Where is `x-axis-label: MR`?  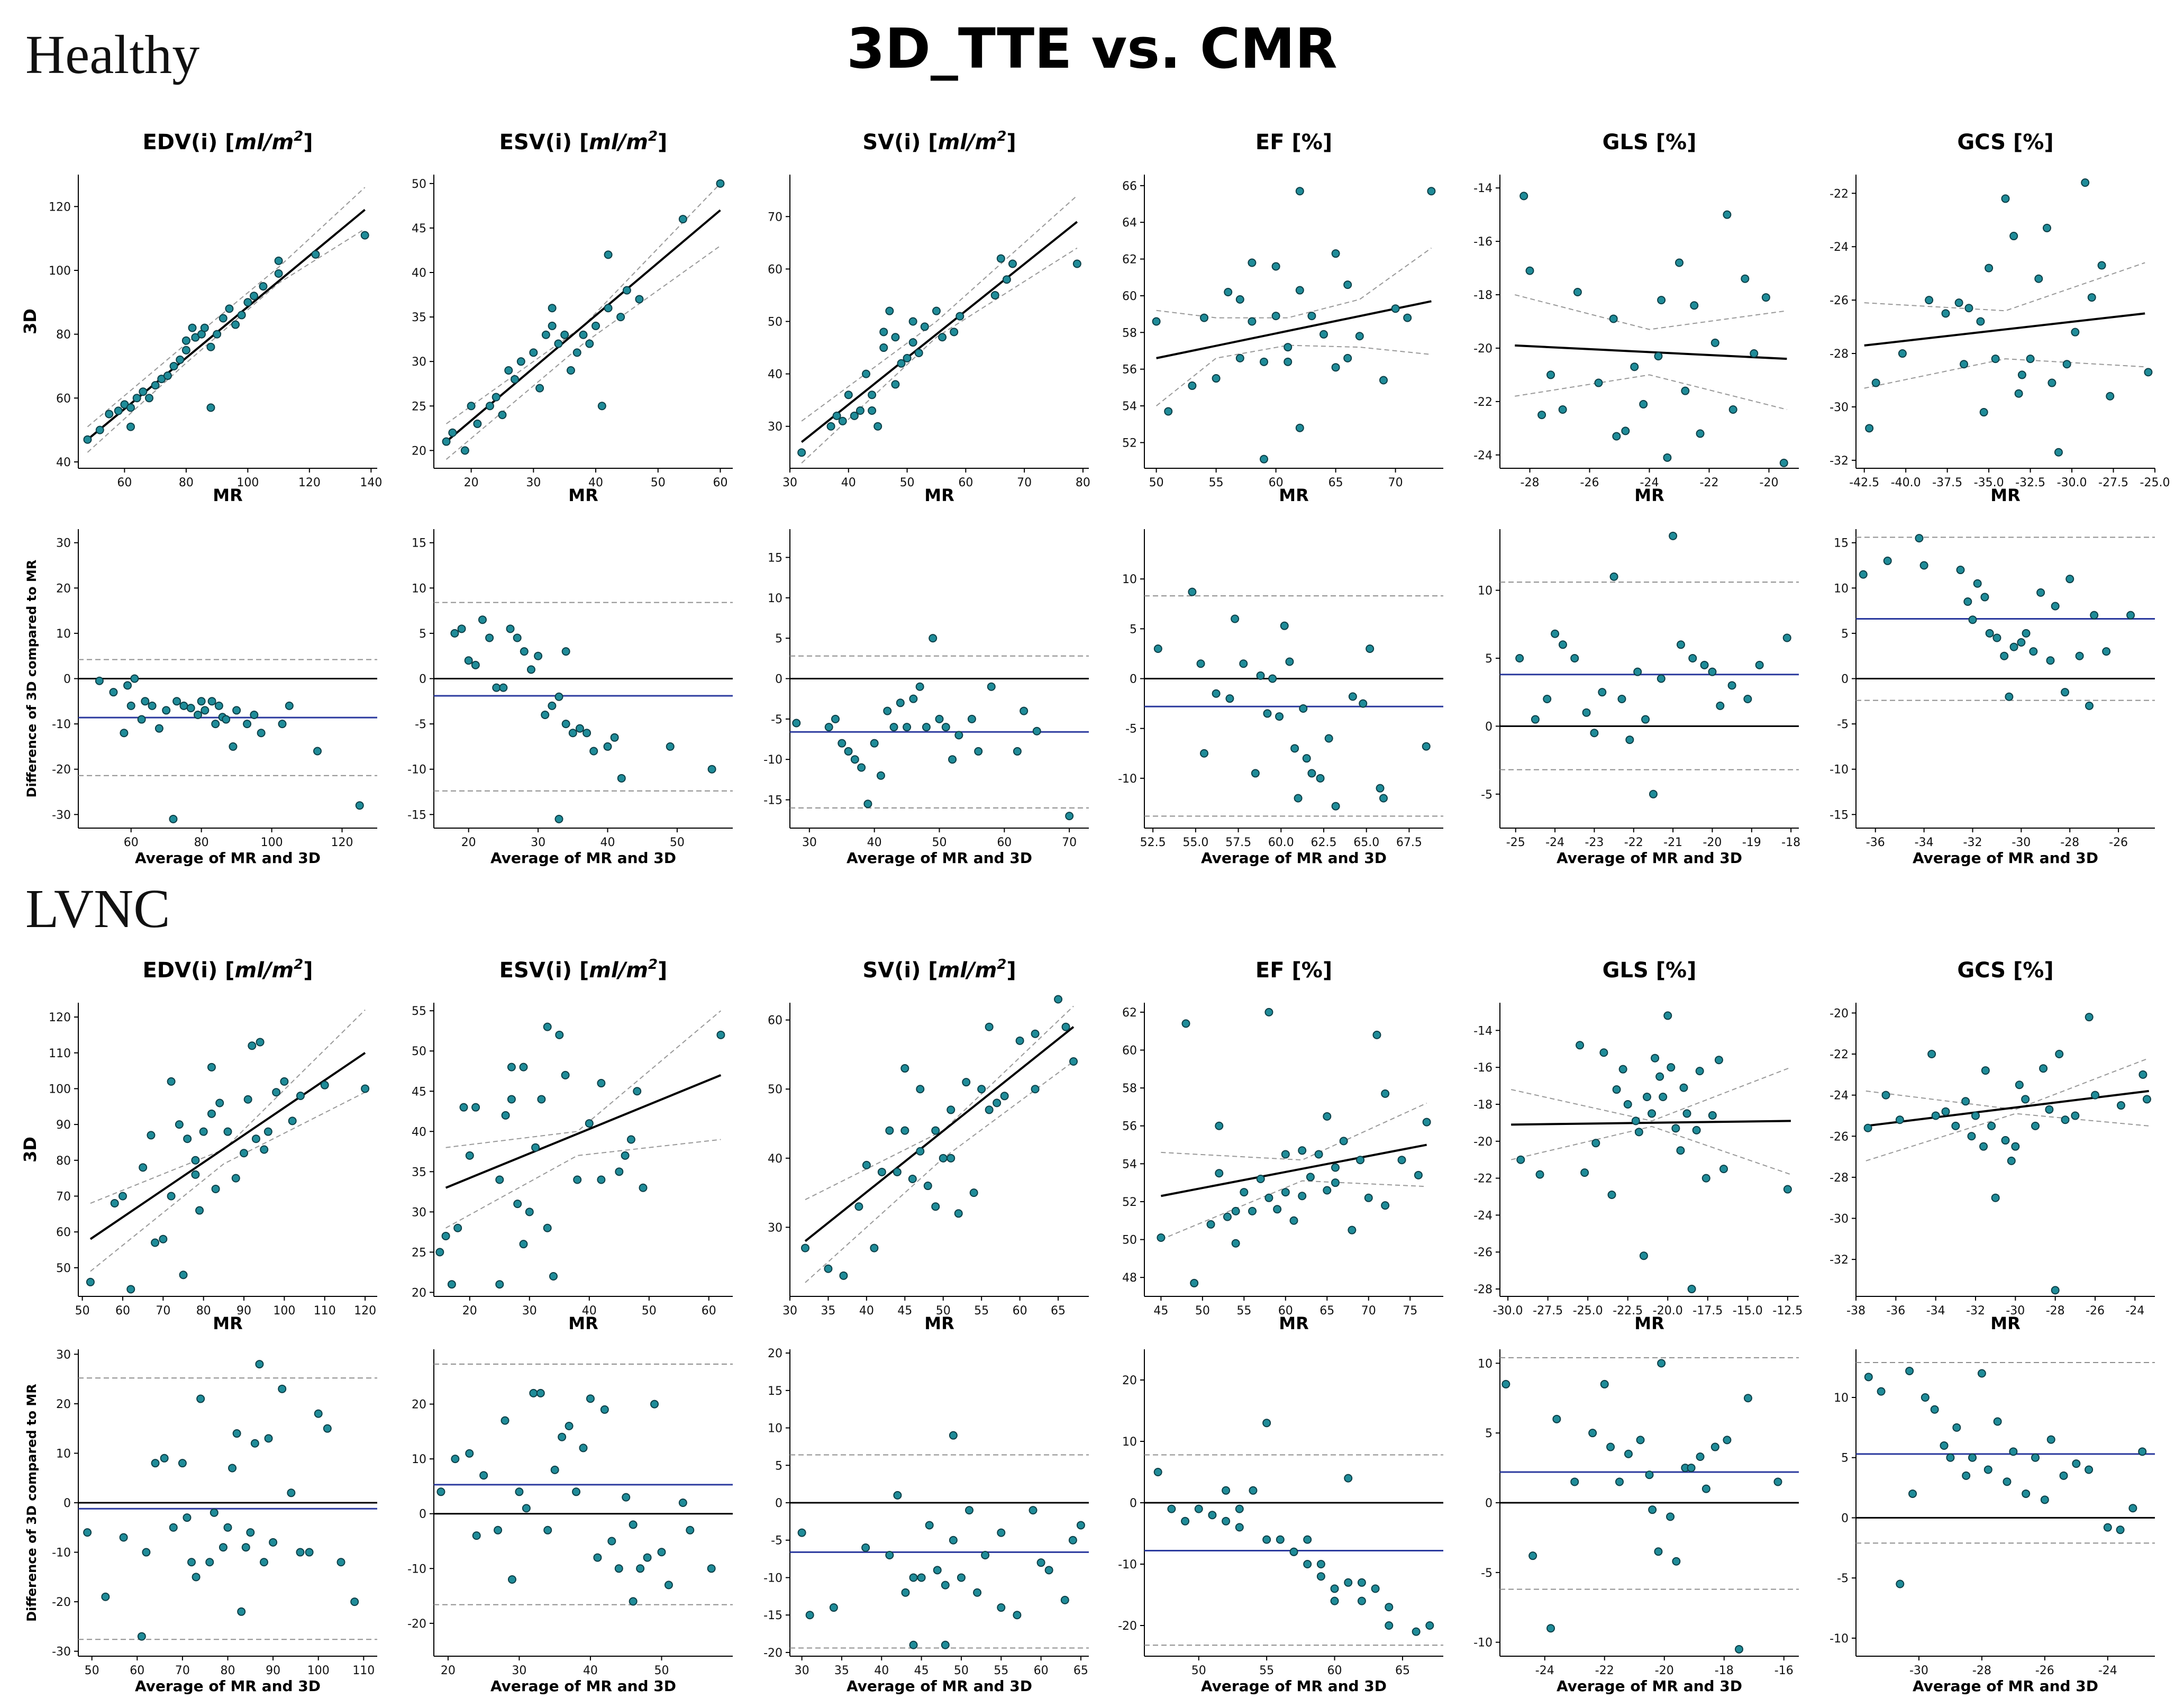
x-axis-label: MR is located at coordinates (228, 1323).